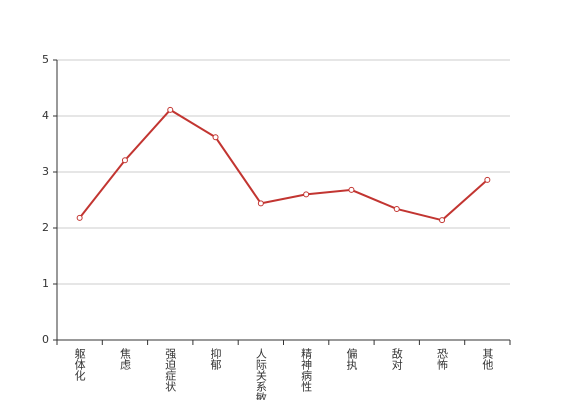  I want to click on x-tick-label: 恐怖, so click(442, 359).